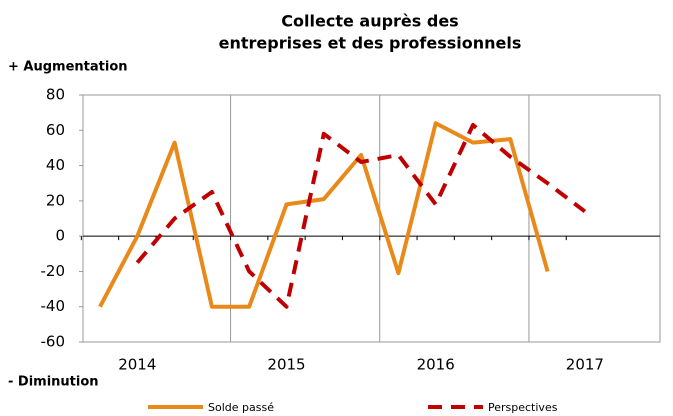 This screenshot has width=673, height=416. I want to click on y-tick-label: 40, so click(55, 165).